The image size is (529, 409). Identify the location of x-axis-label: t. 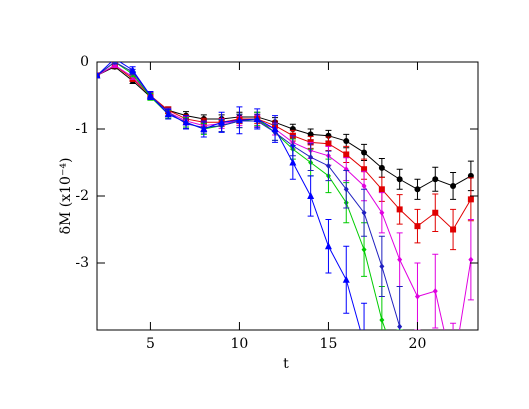
(286, 364).